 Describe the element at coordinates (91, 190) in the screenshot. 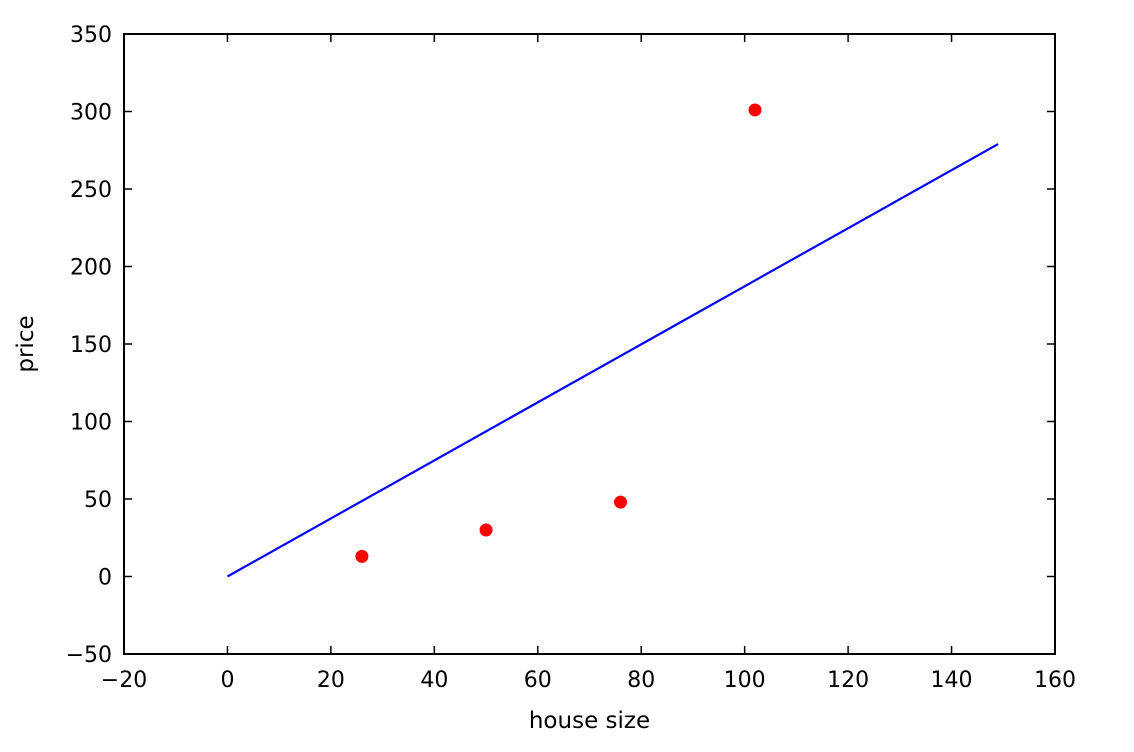

I see `y-tick-label: 250` at that location.